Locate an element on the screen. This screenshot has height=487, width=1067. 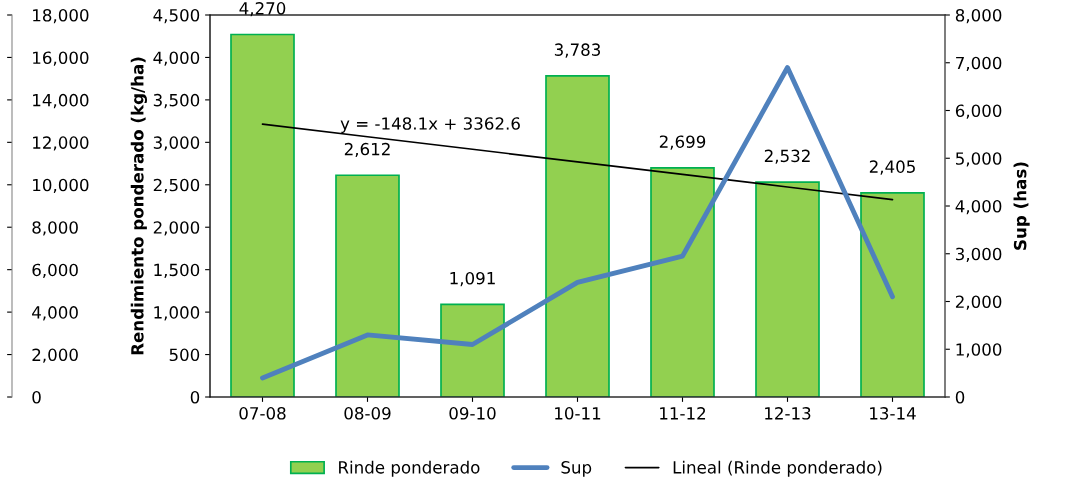
y-axis-title: Rendimiento ponderado (kg/ha) is located at coordinates (139, 206).